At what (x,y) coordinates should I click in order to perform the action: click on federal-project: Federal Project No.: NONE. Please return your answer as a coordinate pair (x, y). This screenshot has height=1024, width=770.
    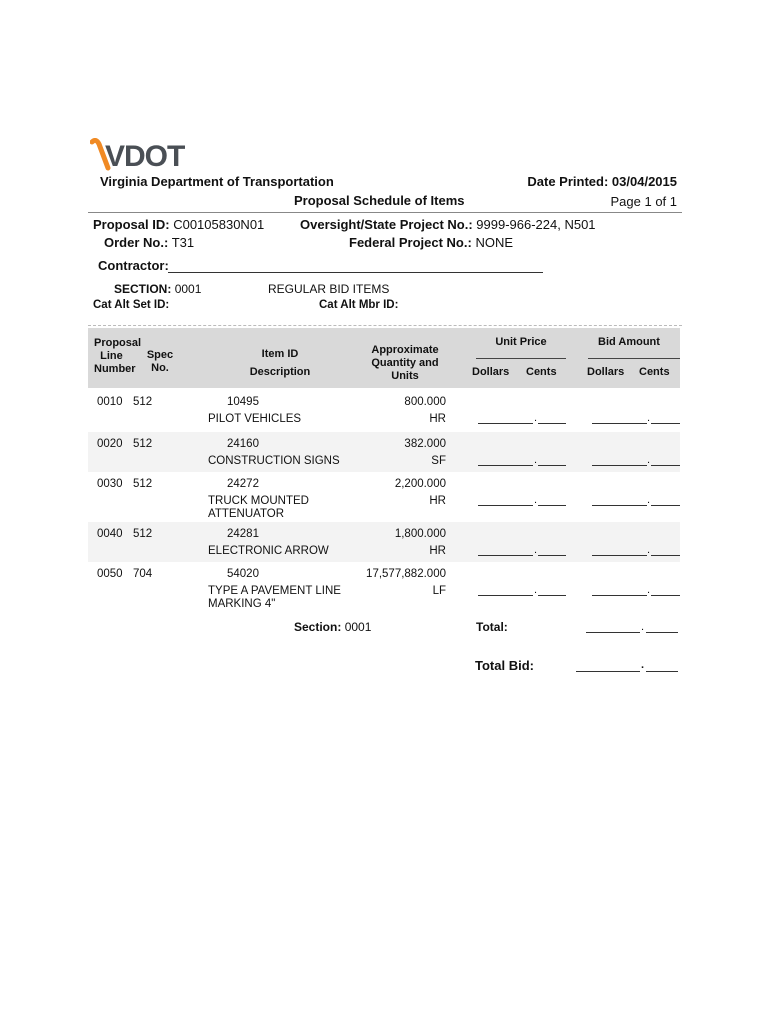
    Looking at the image, I should click on (431, 242).